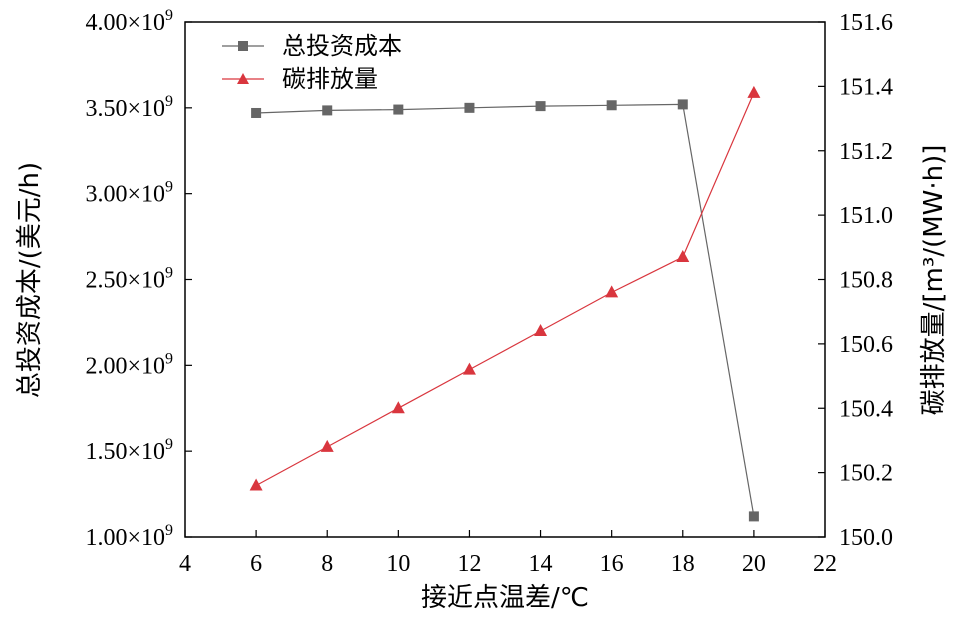 The image size is (965, 625). What do you see at coordinates (866, 216) in the screenshot?
I see `right-y-tick-label: 151.0` at bounding box center [866, 216].